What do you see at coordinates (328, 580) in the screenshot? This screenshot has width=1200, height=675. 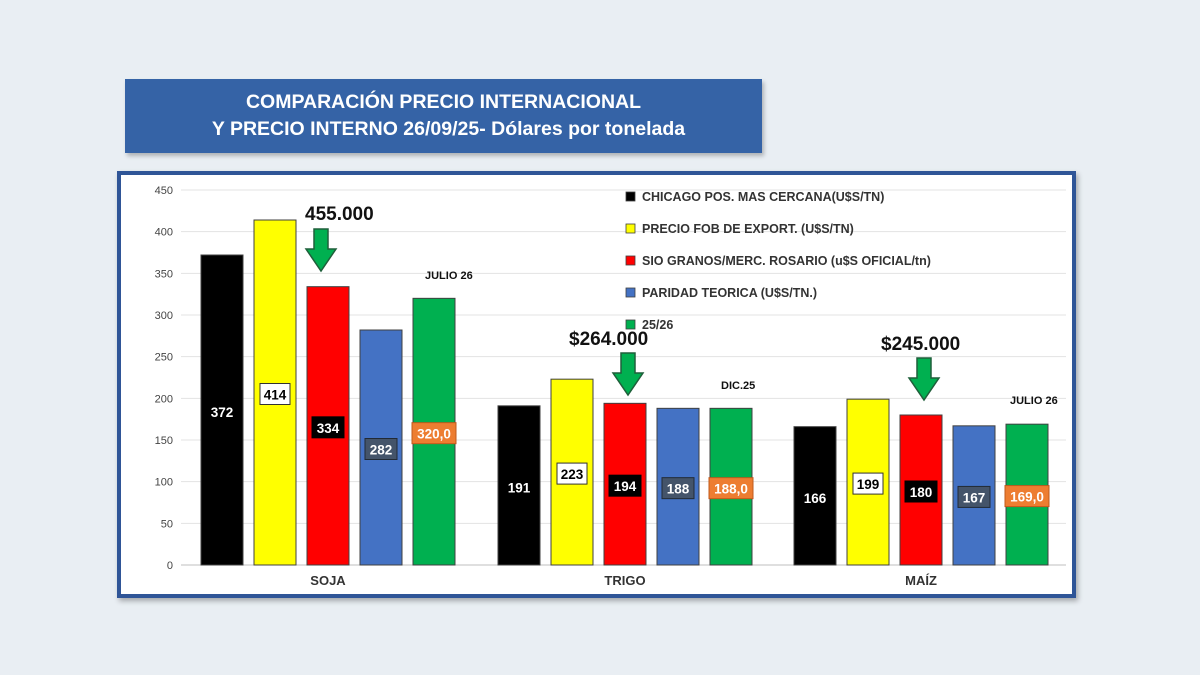 I see `category-label: SOJA` at bounding box center [328, 580].